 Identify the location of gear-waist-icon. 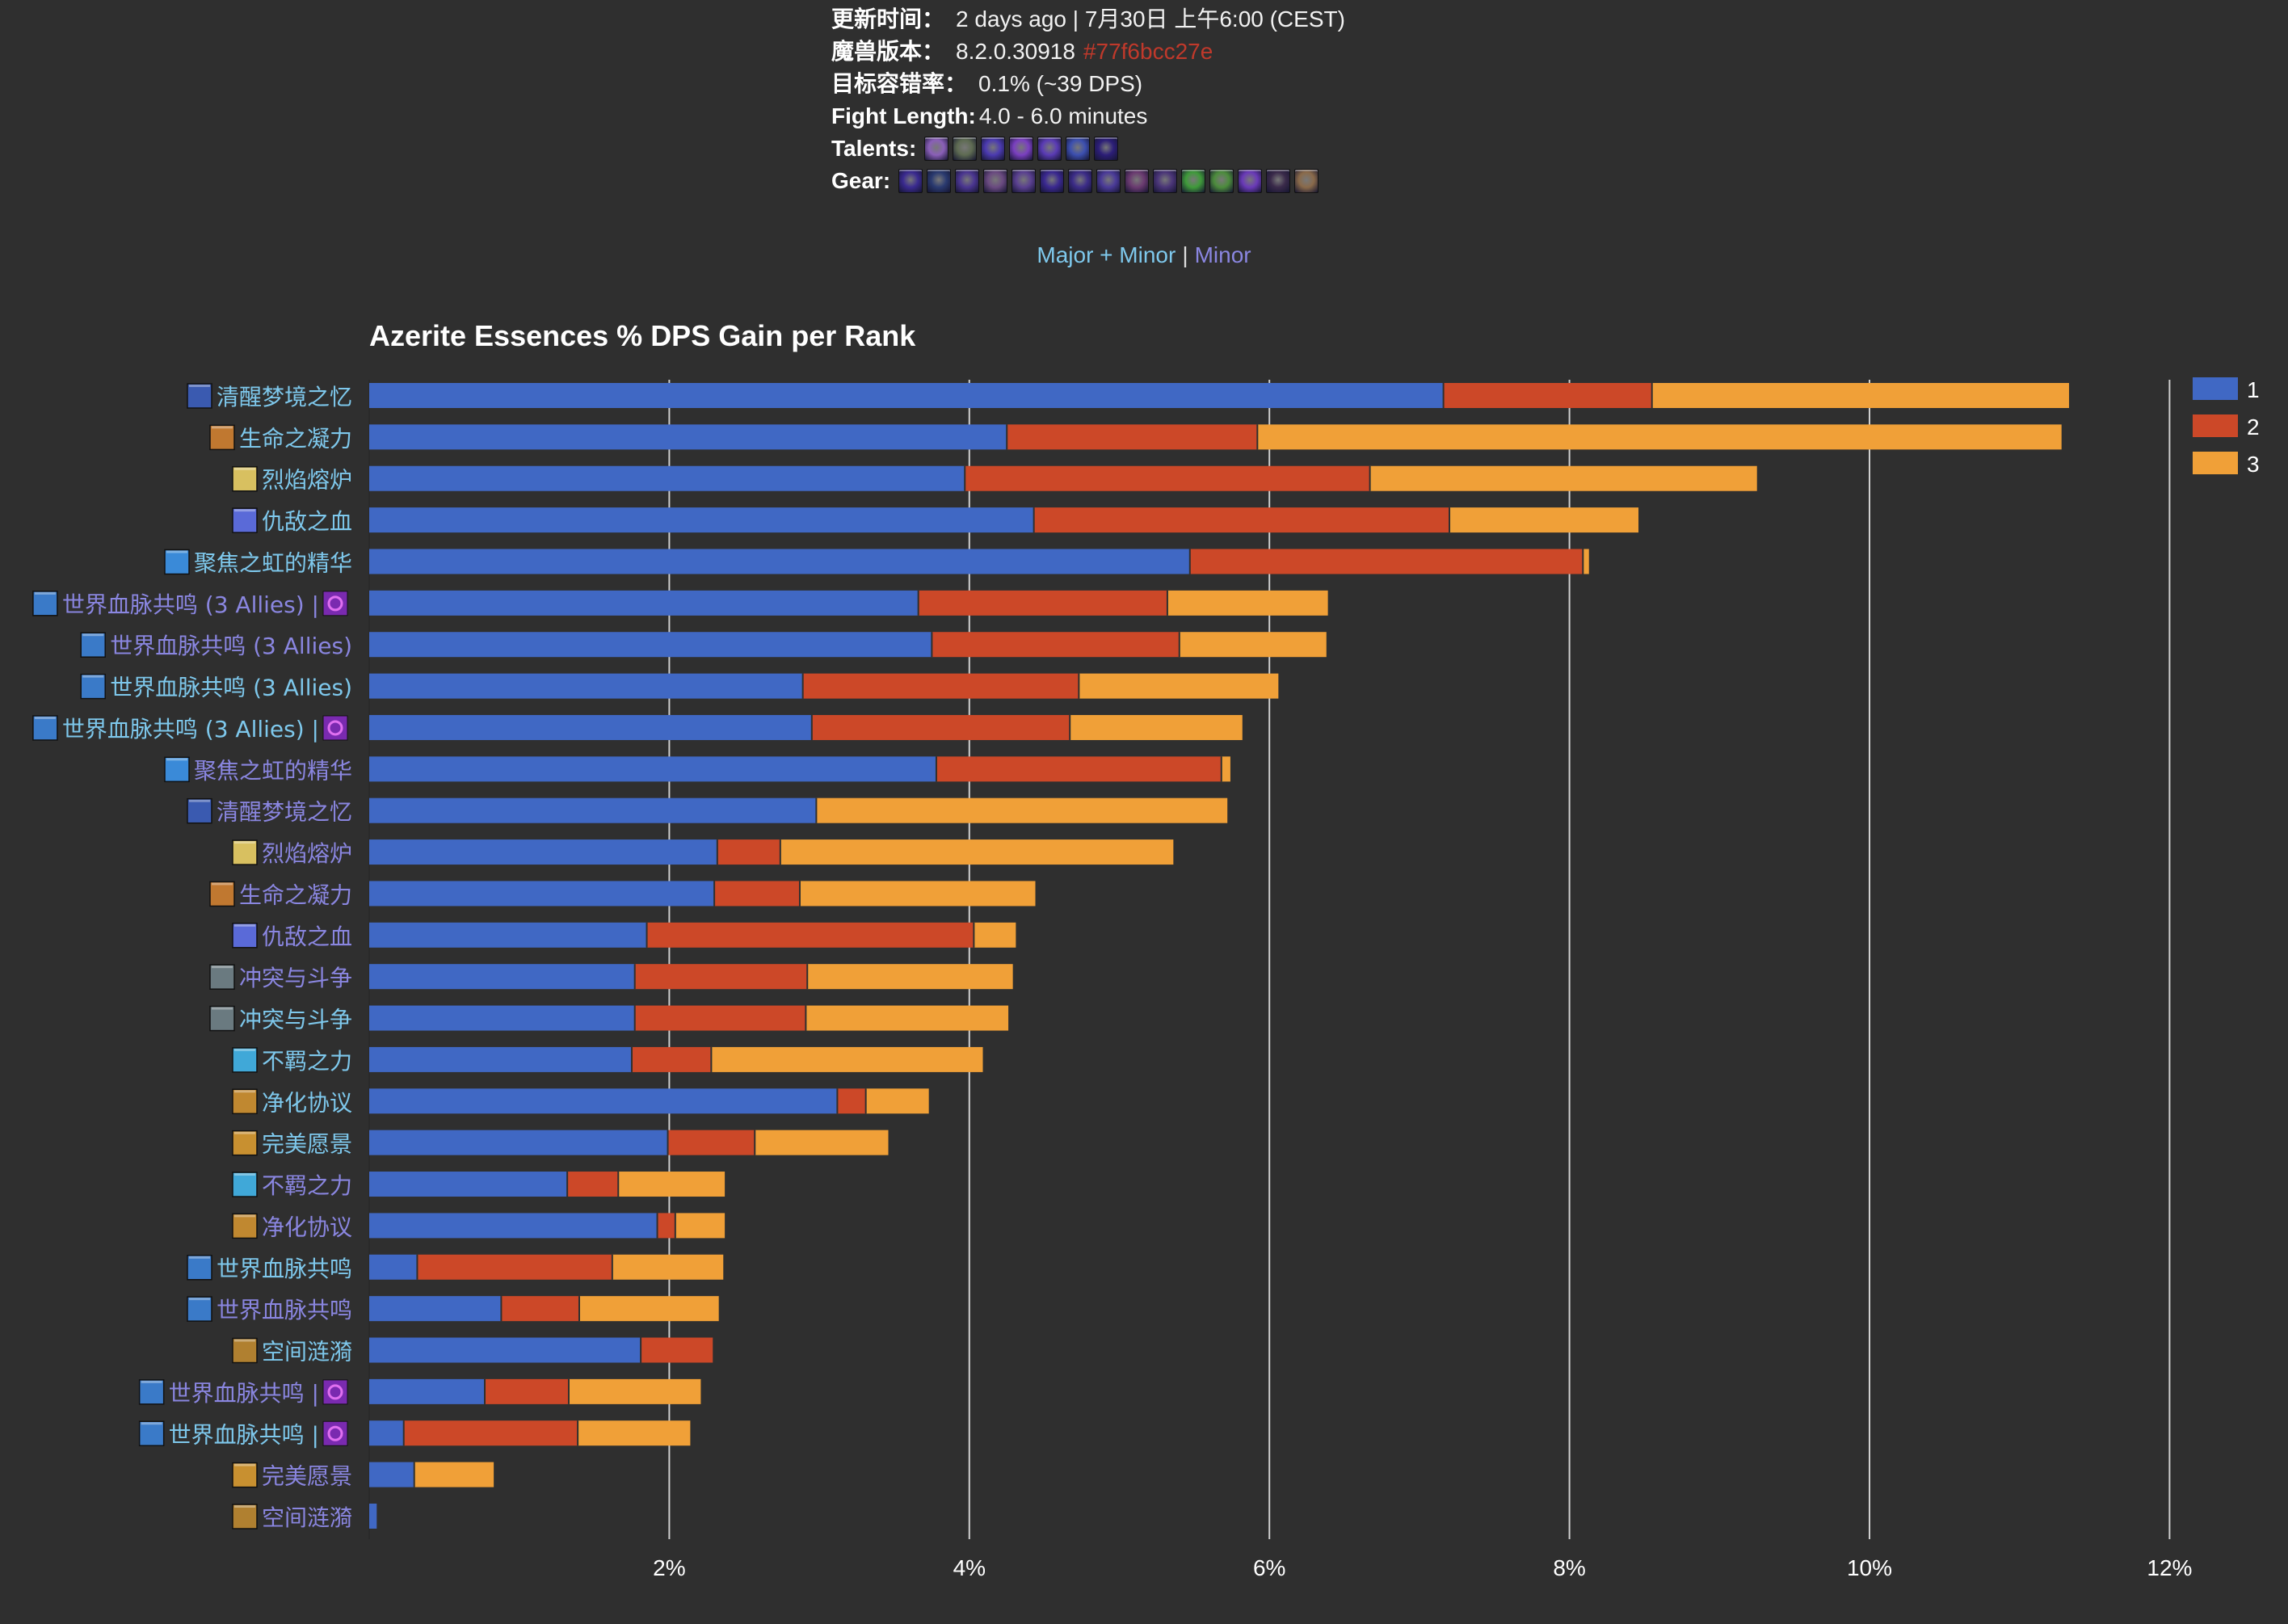
(1108, 181).